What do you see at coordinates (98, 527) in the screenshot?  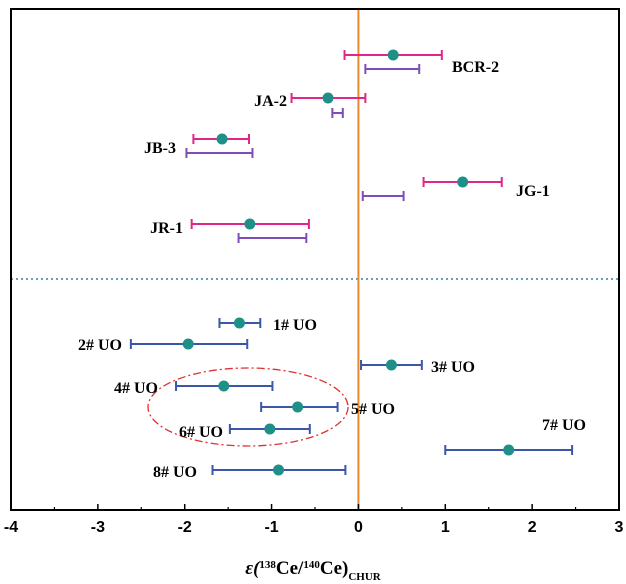 I see `x-tick-label: -3` at bounding box center [98, 527].